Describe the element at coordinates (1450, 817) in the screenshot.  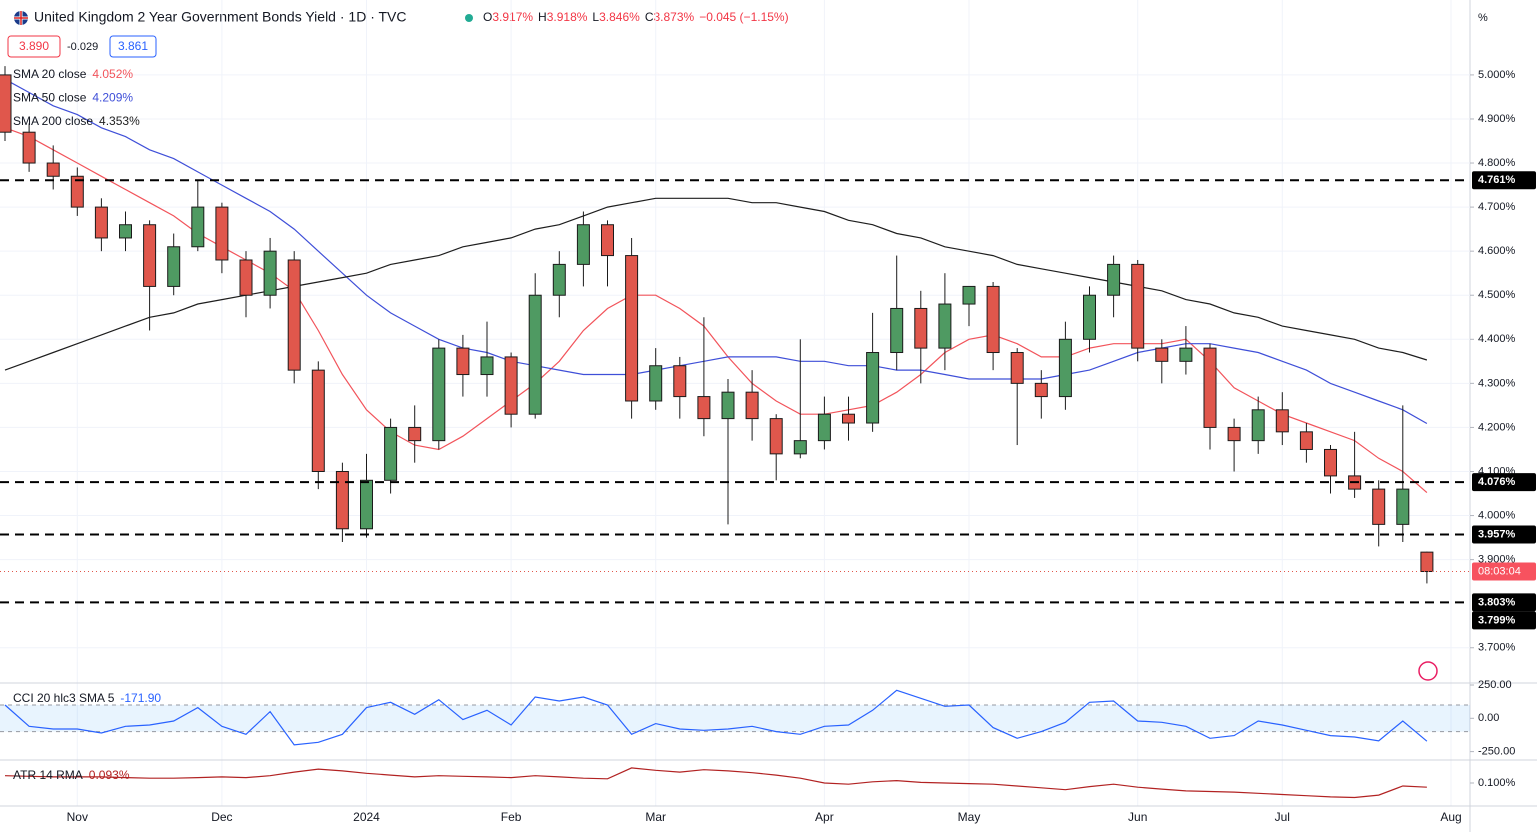
I see `x-tick-label: Aug` at that location.